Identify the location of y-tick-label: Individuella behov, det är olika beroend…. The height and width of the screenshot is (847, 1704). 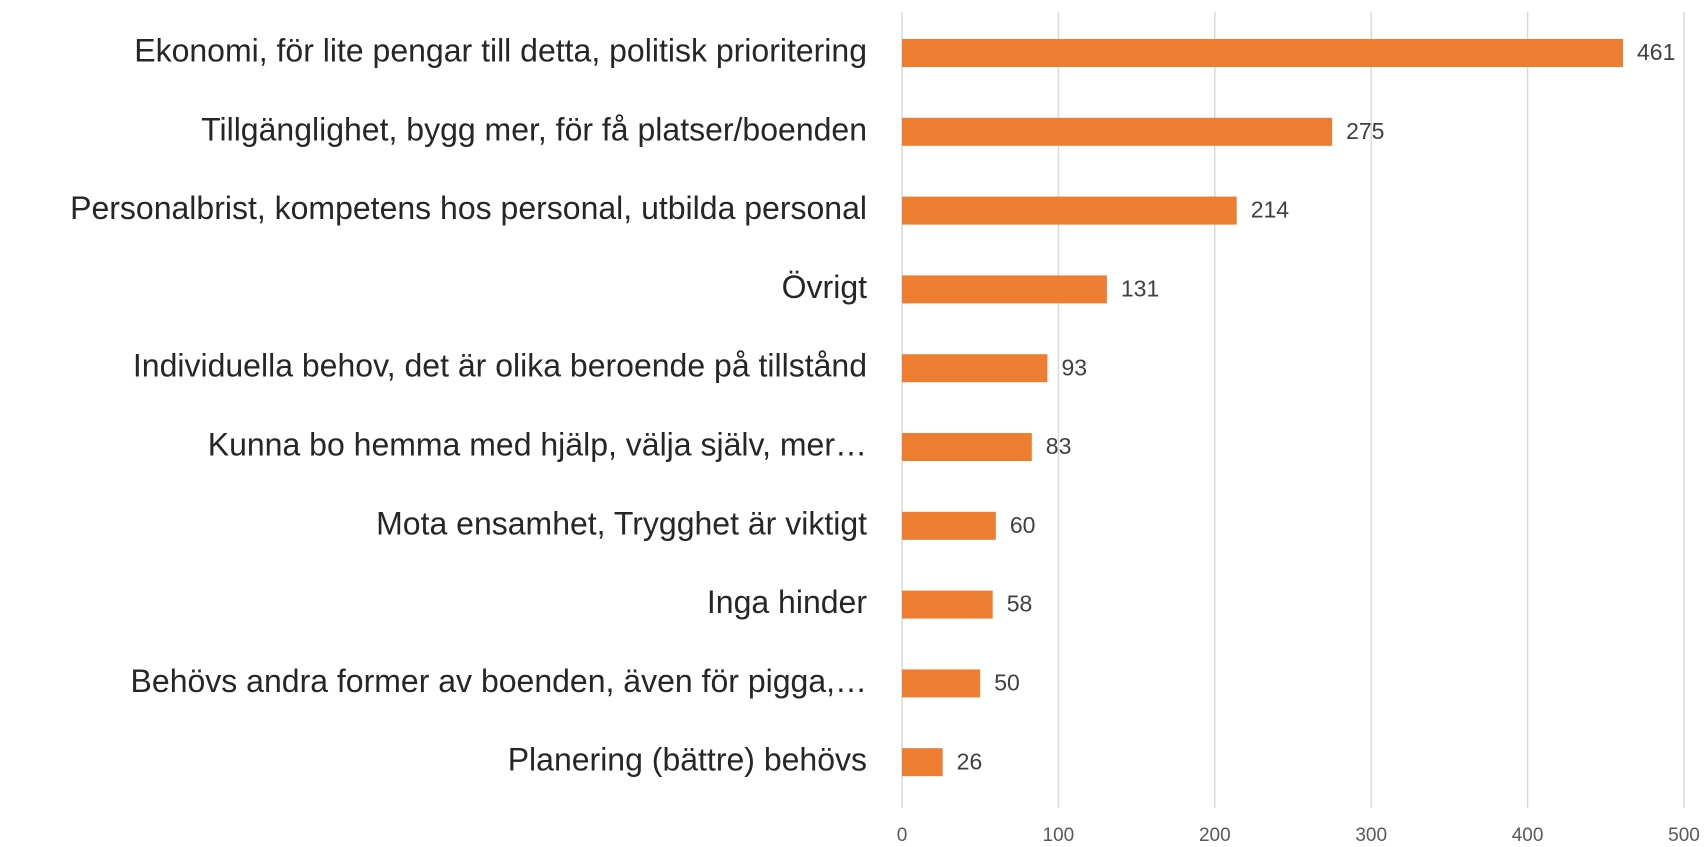
(500, 366).